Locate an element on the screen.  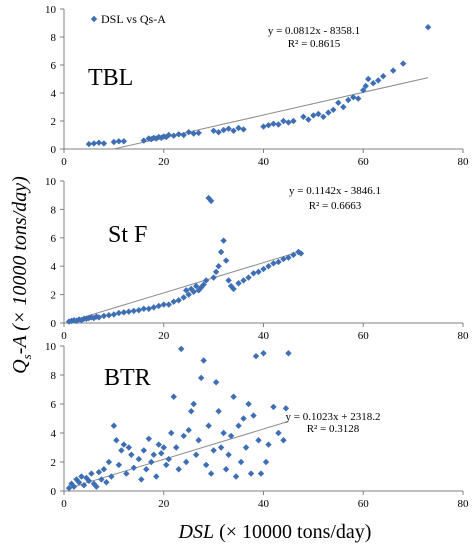
y-tick-label: 6 is located at coordinates (54, 239).